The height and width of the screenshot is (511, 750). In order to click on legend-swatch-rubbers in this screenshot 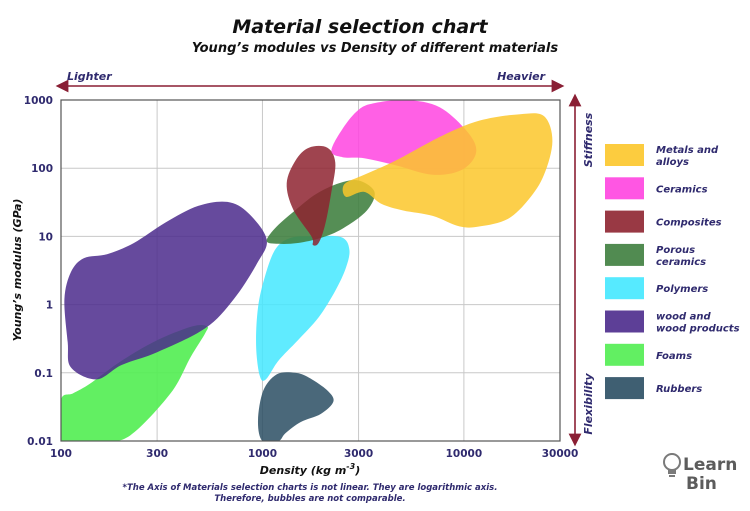, I will do `click(624, 388)`.